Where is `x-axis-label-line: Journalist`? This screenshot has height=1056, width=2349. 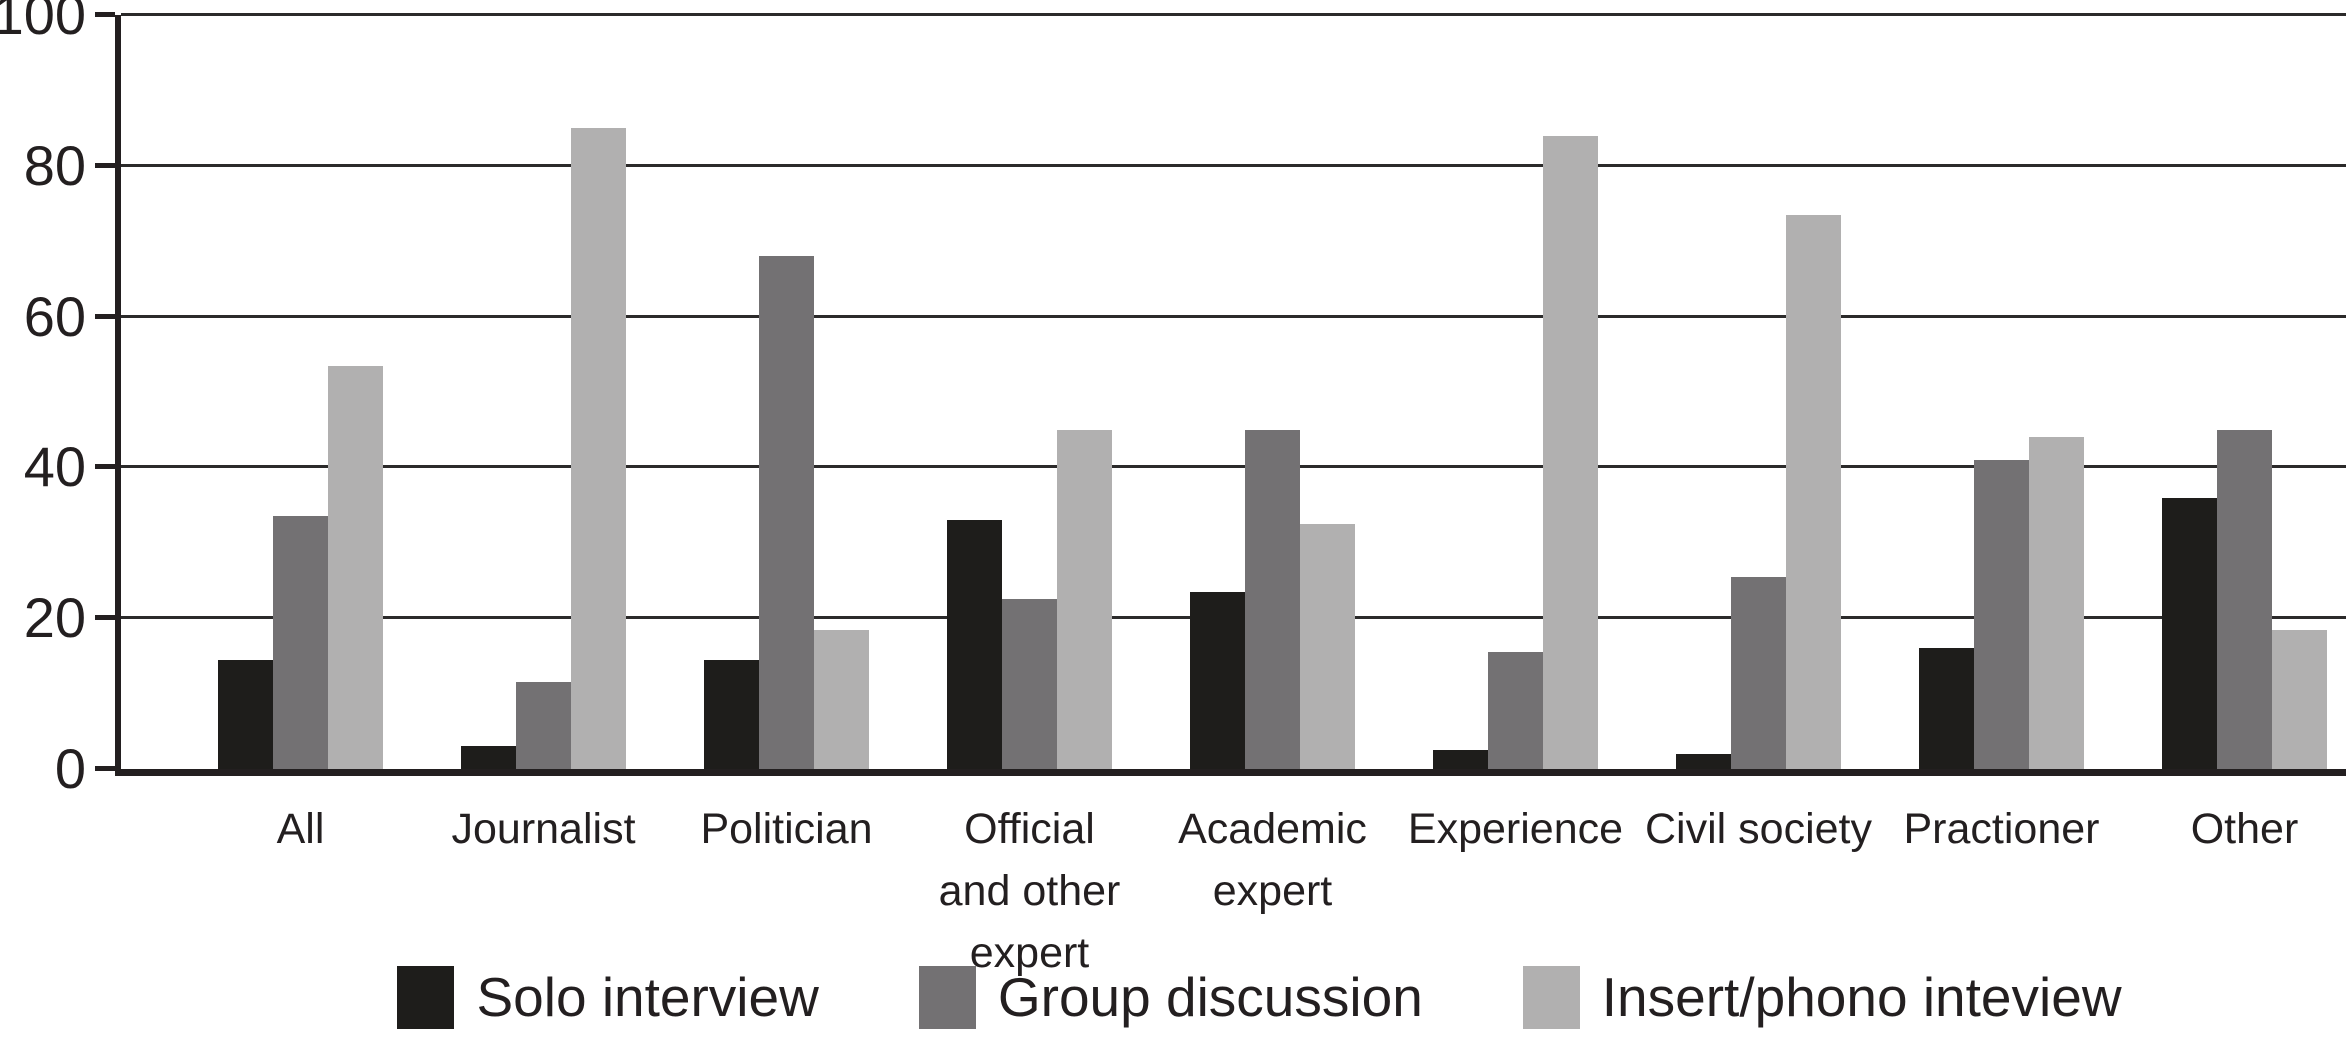
x-axis-label-line: Journalist is located at coordinates (543, 829).